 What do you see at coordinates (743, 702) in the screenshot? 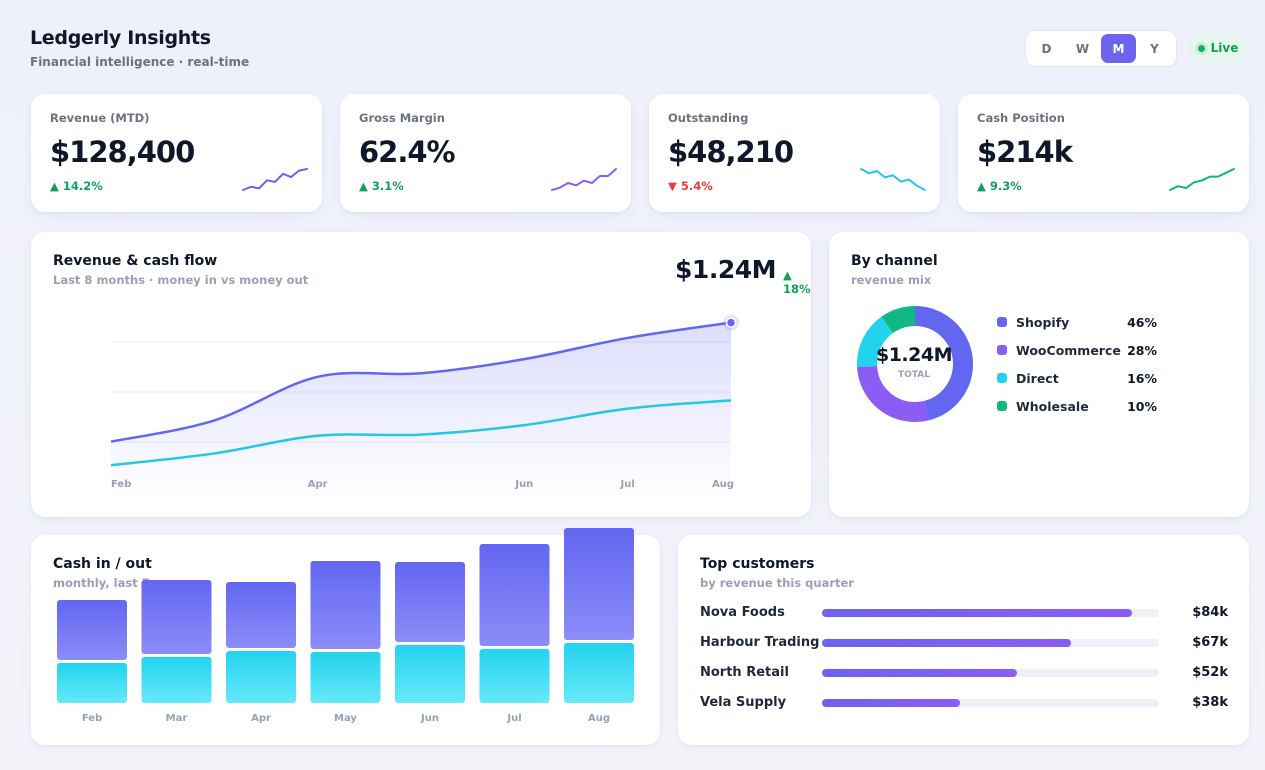
I see `customer-name: Vela Supply` at bounding box center [743, 702].